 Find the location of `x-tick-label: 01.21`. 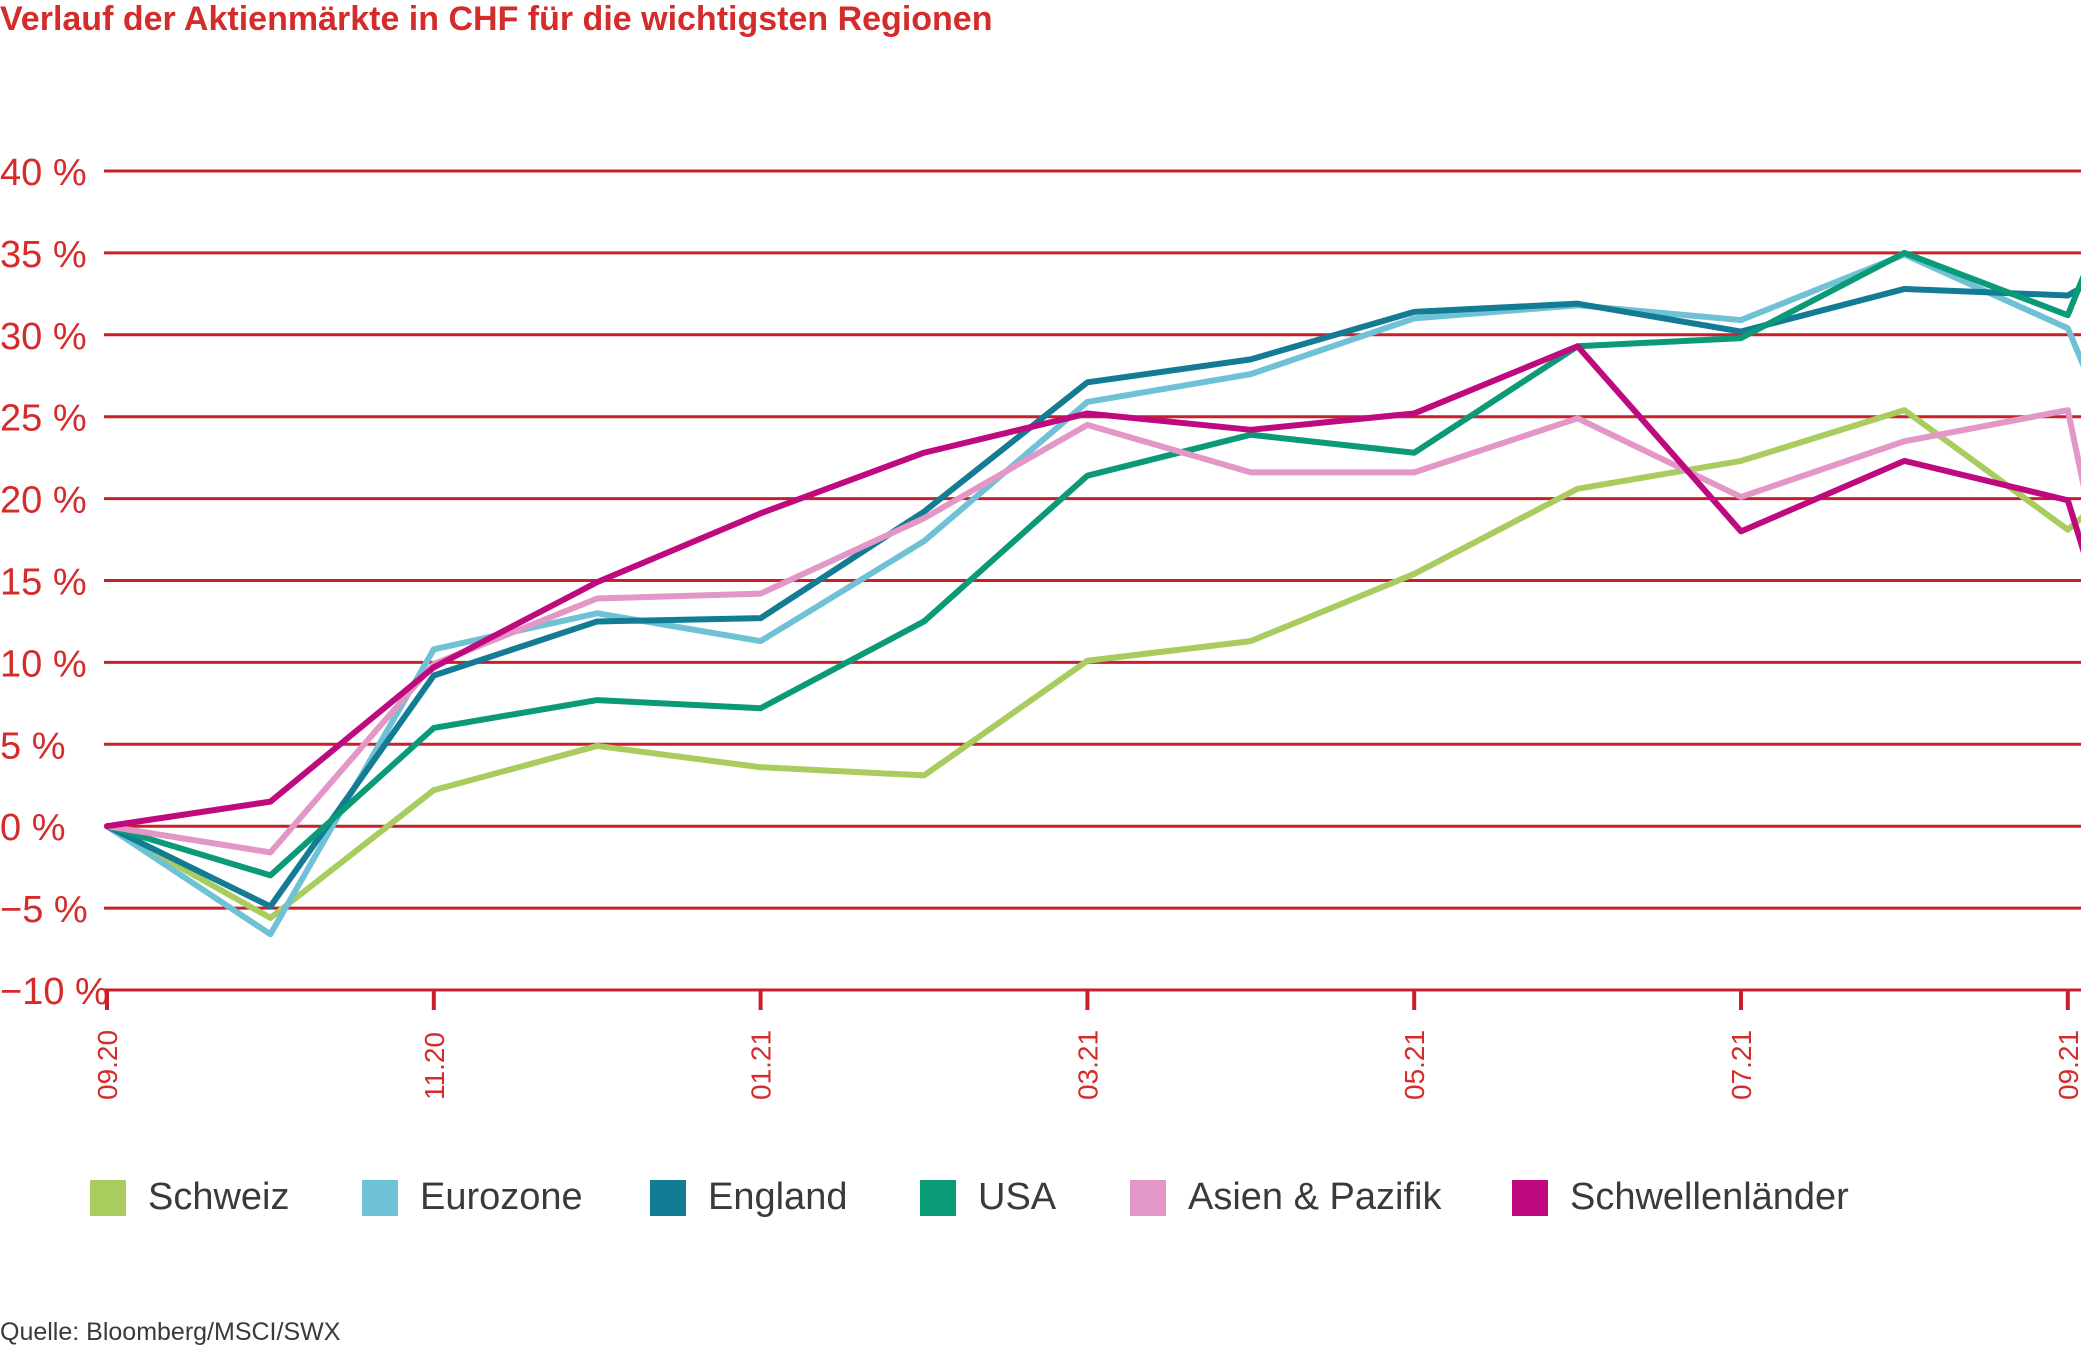

x-tick-label: 01.21 is located at coordinates (761, 1065).